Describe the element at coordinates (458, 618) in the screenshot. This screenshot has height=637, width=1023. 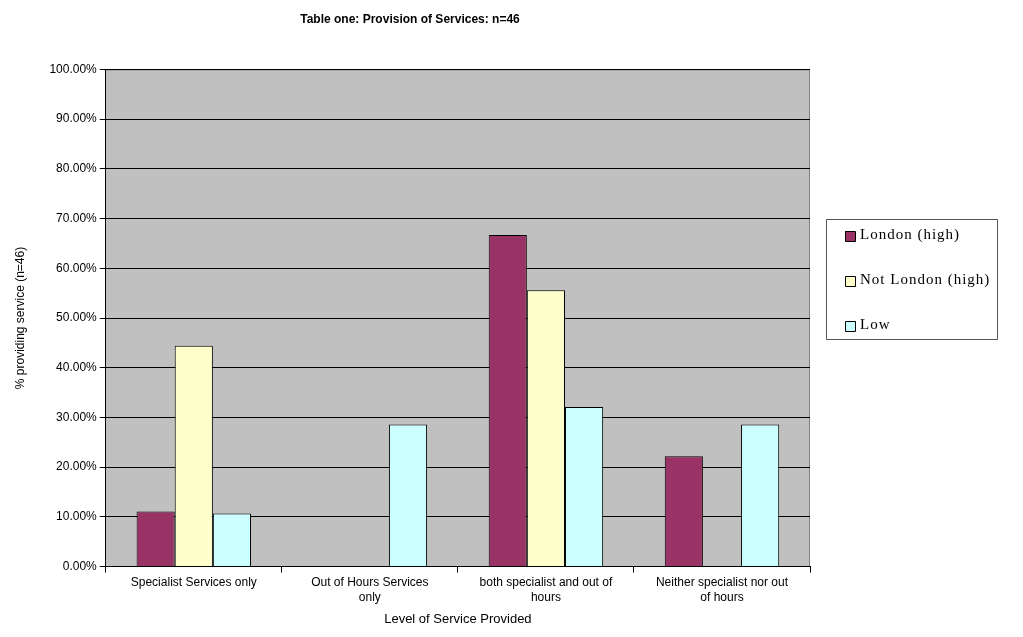
I see `x-axis-title: Level of Service Provided` at that location.